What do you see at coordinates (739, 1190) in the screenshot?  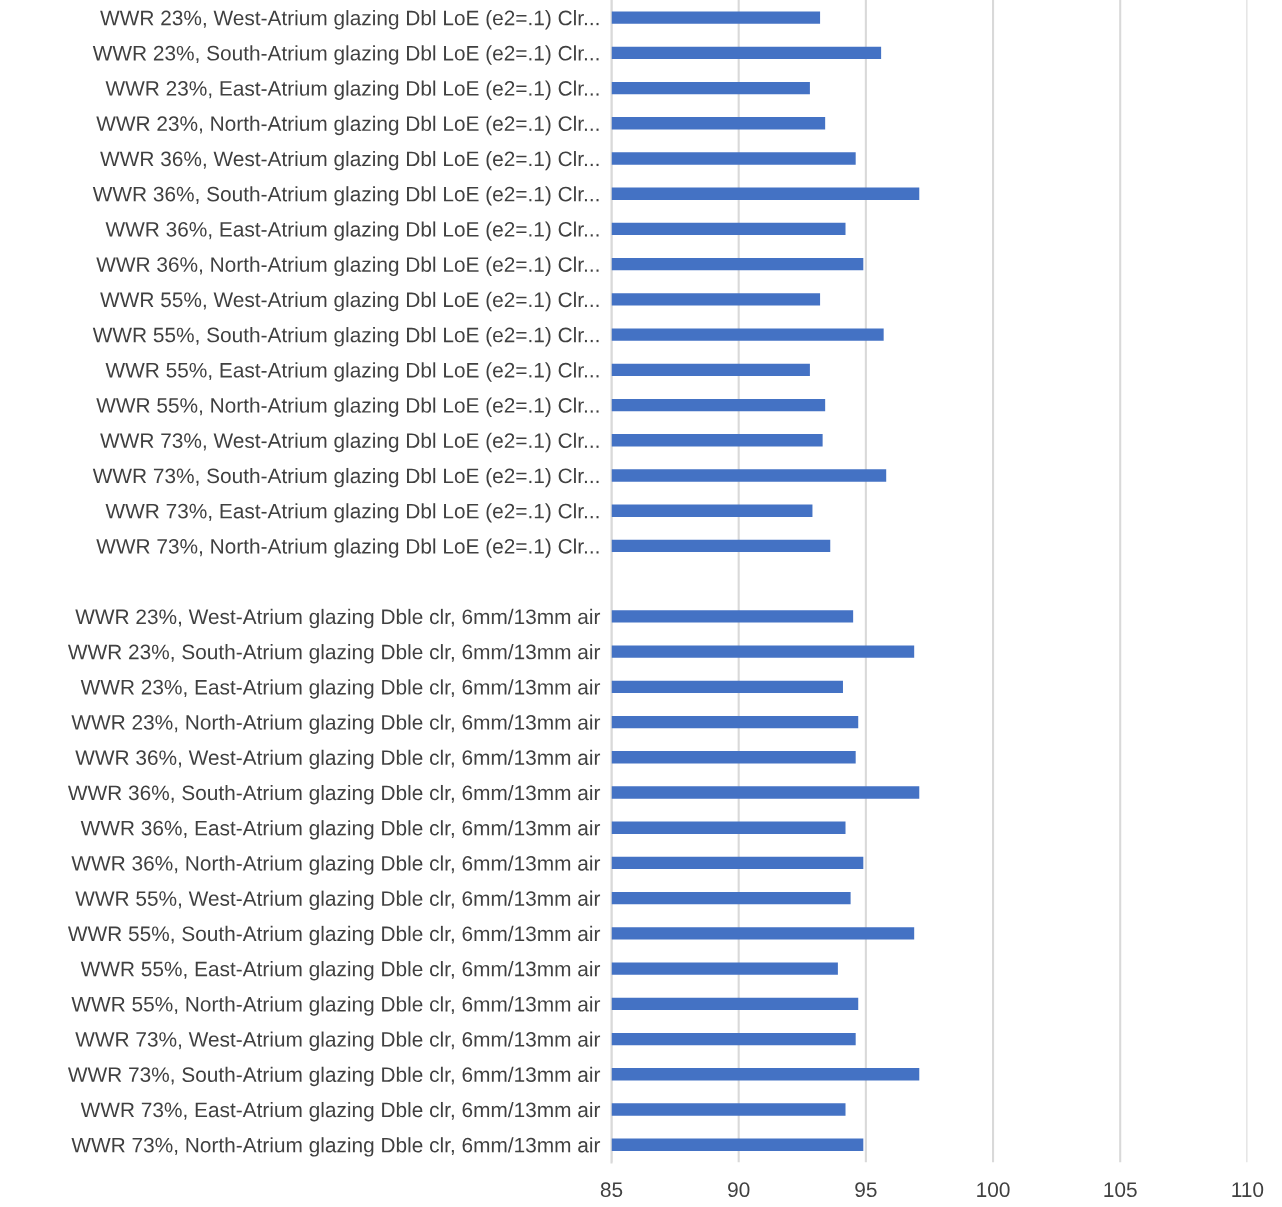 I see `x-tick-label: 90` at bounding box center [739, 1190].